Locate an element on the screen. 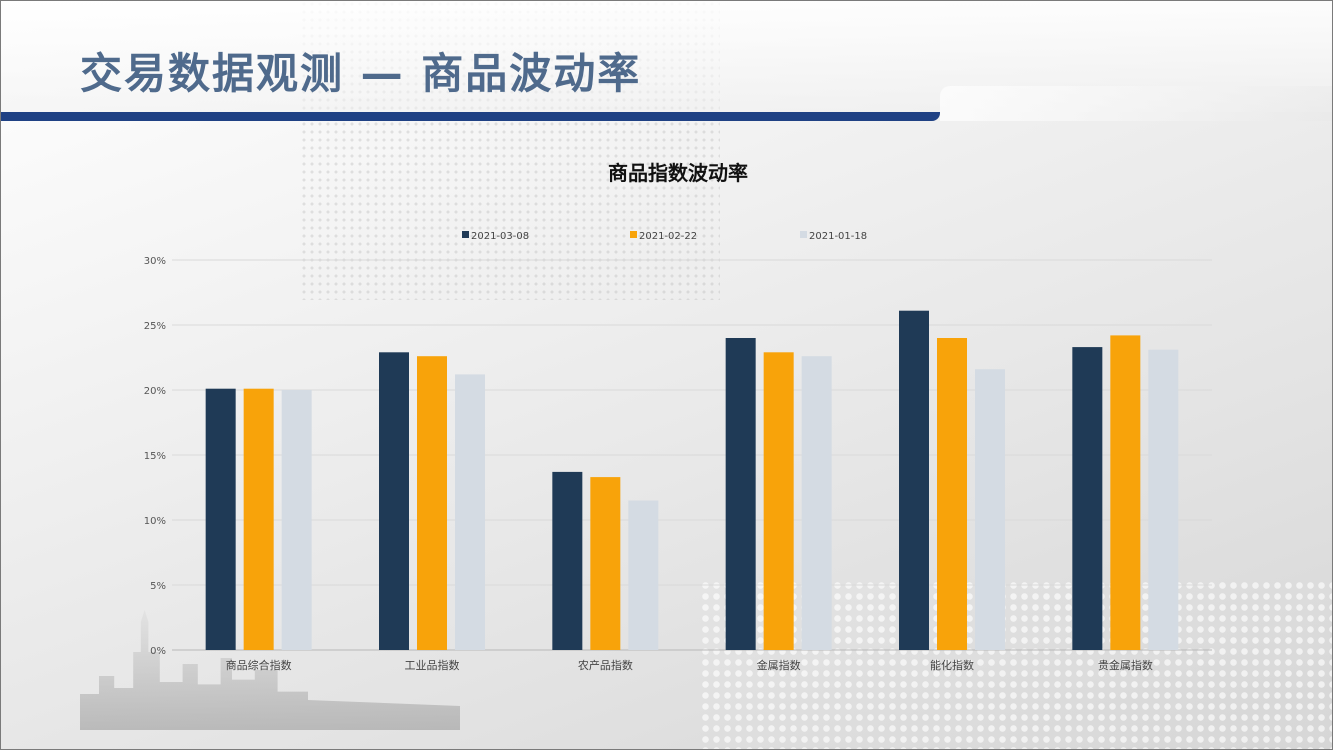  legend-label: 2021-01-18 is located at coordinates (838, 236).